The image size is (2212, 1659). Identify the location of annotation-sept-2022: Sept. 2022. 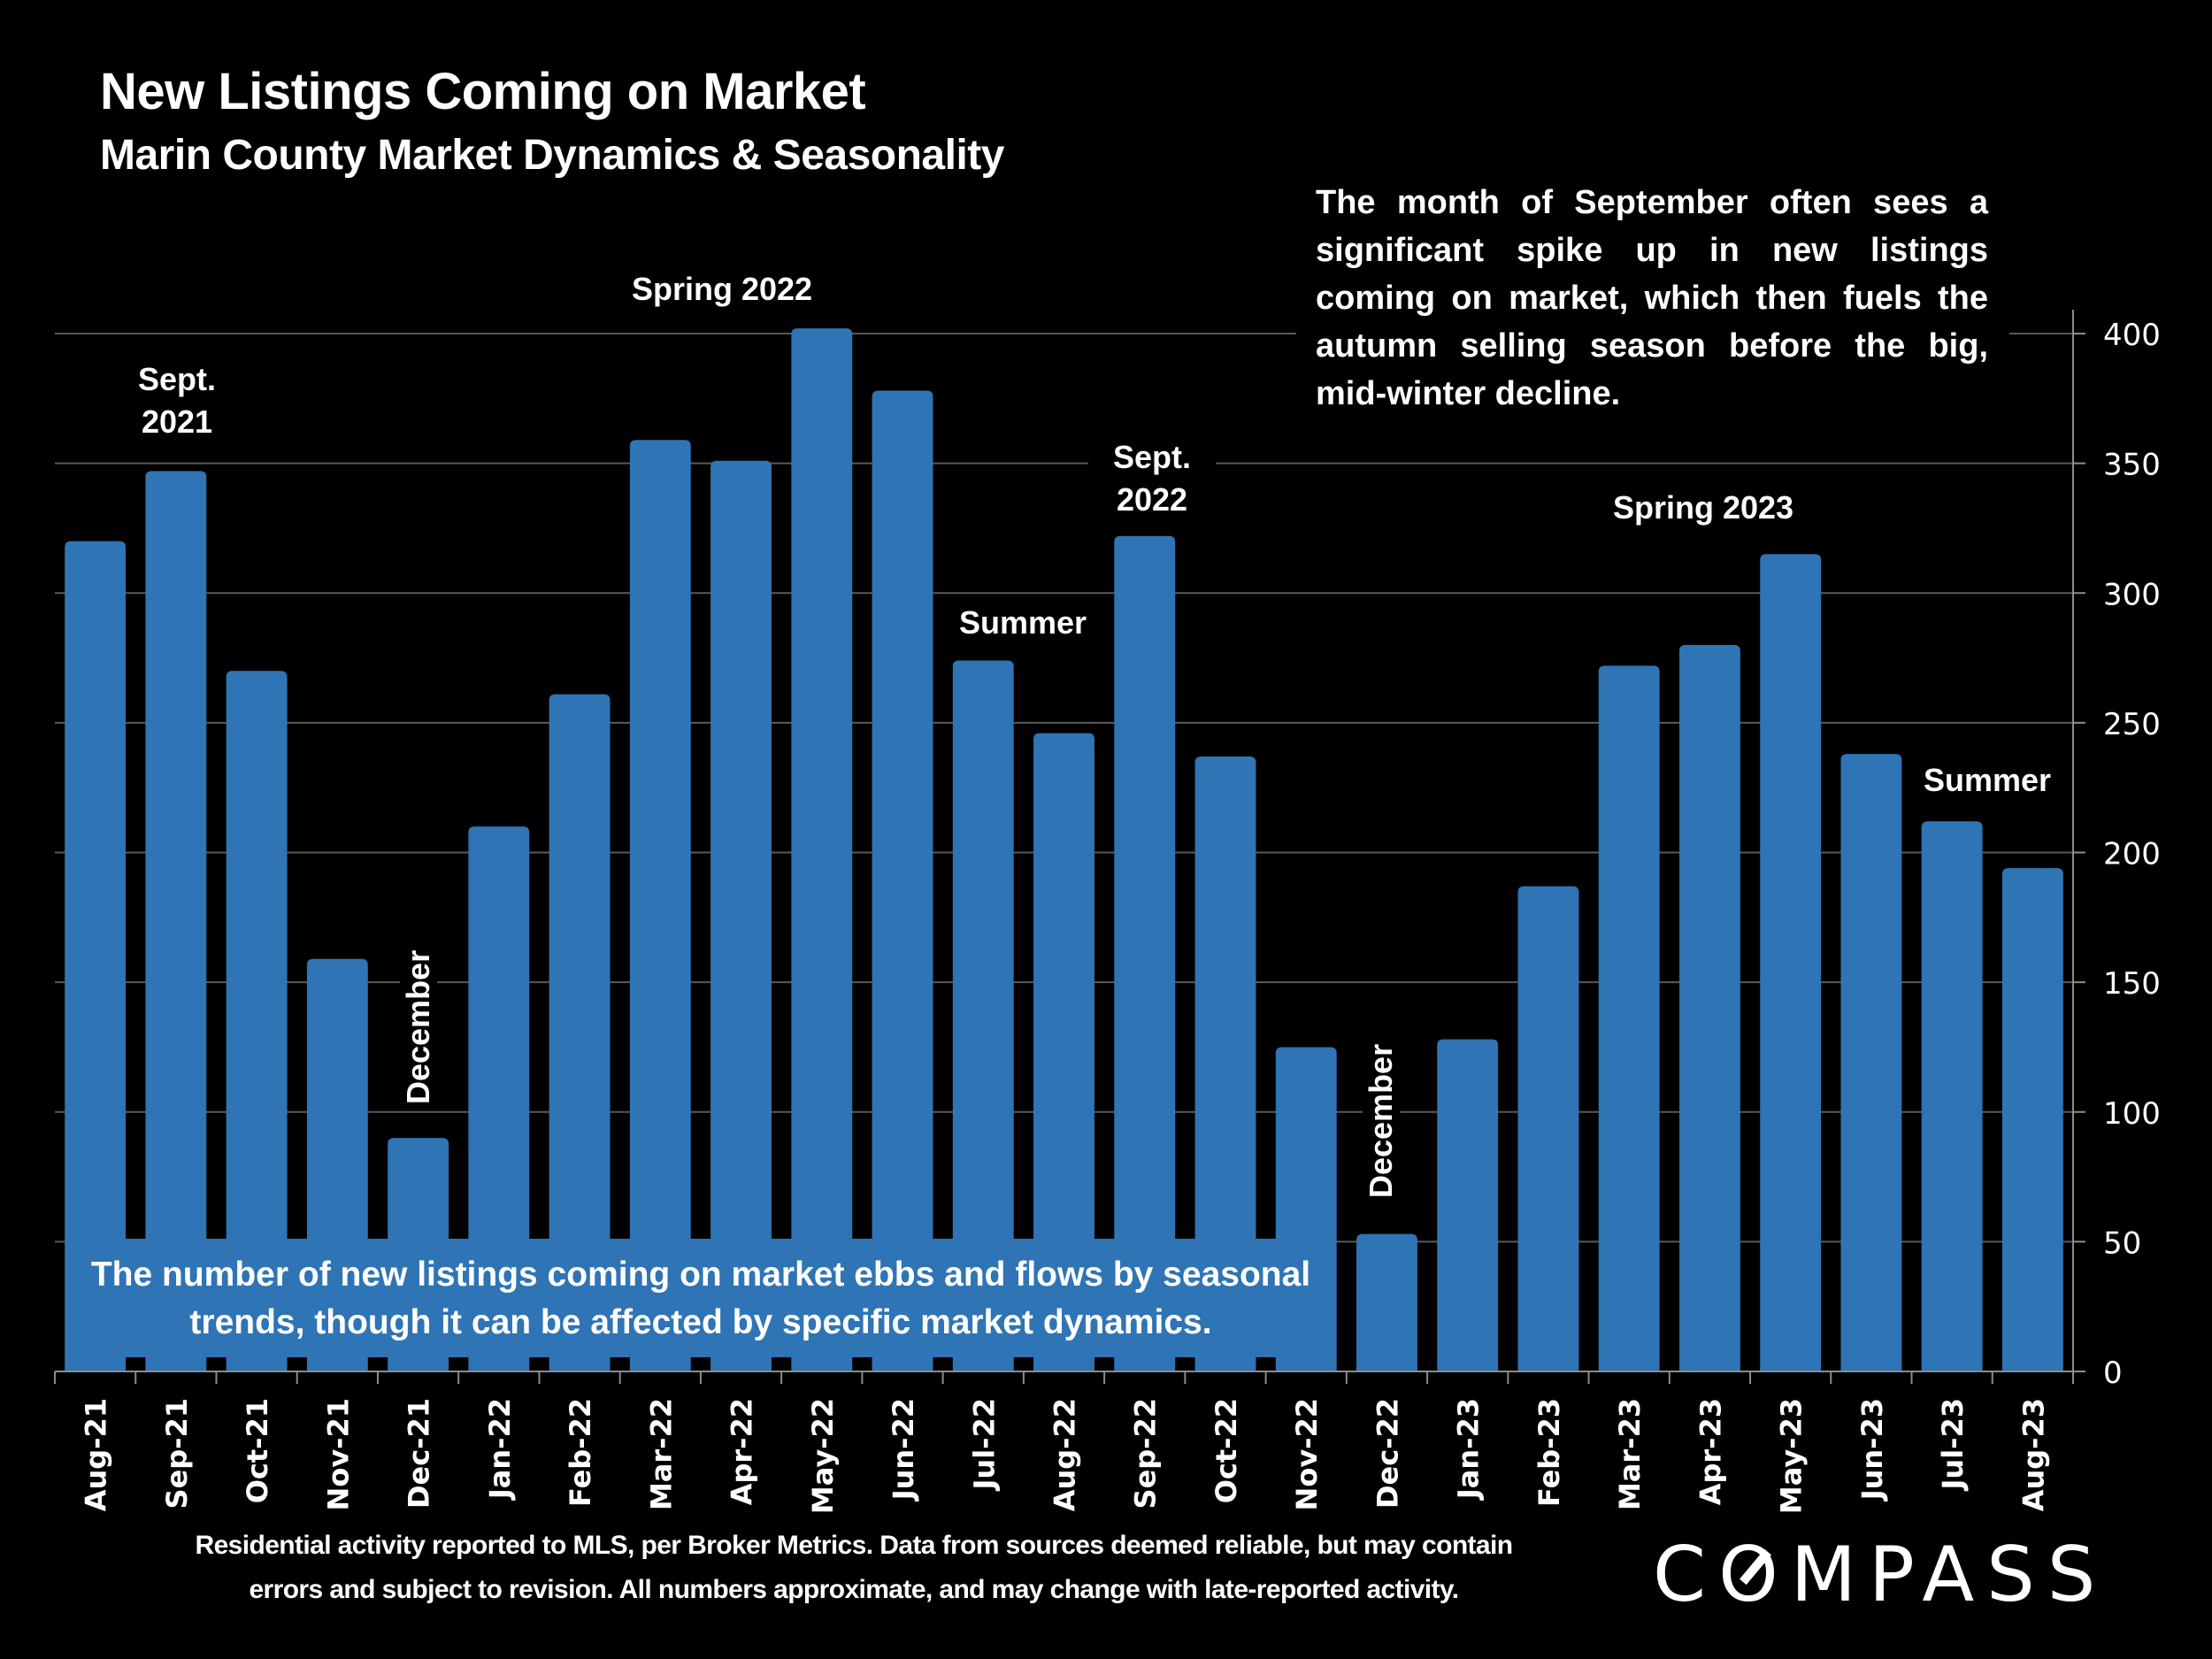
(1153, 479).